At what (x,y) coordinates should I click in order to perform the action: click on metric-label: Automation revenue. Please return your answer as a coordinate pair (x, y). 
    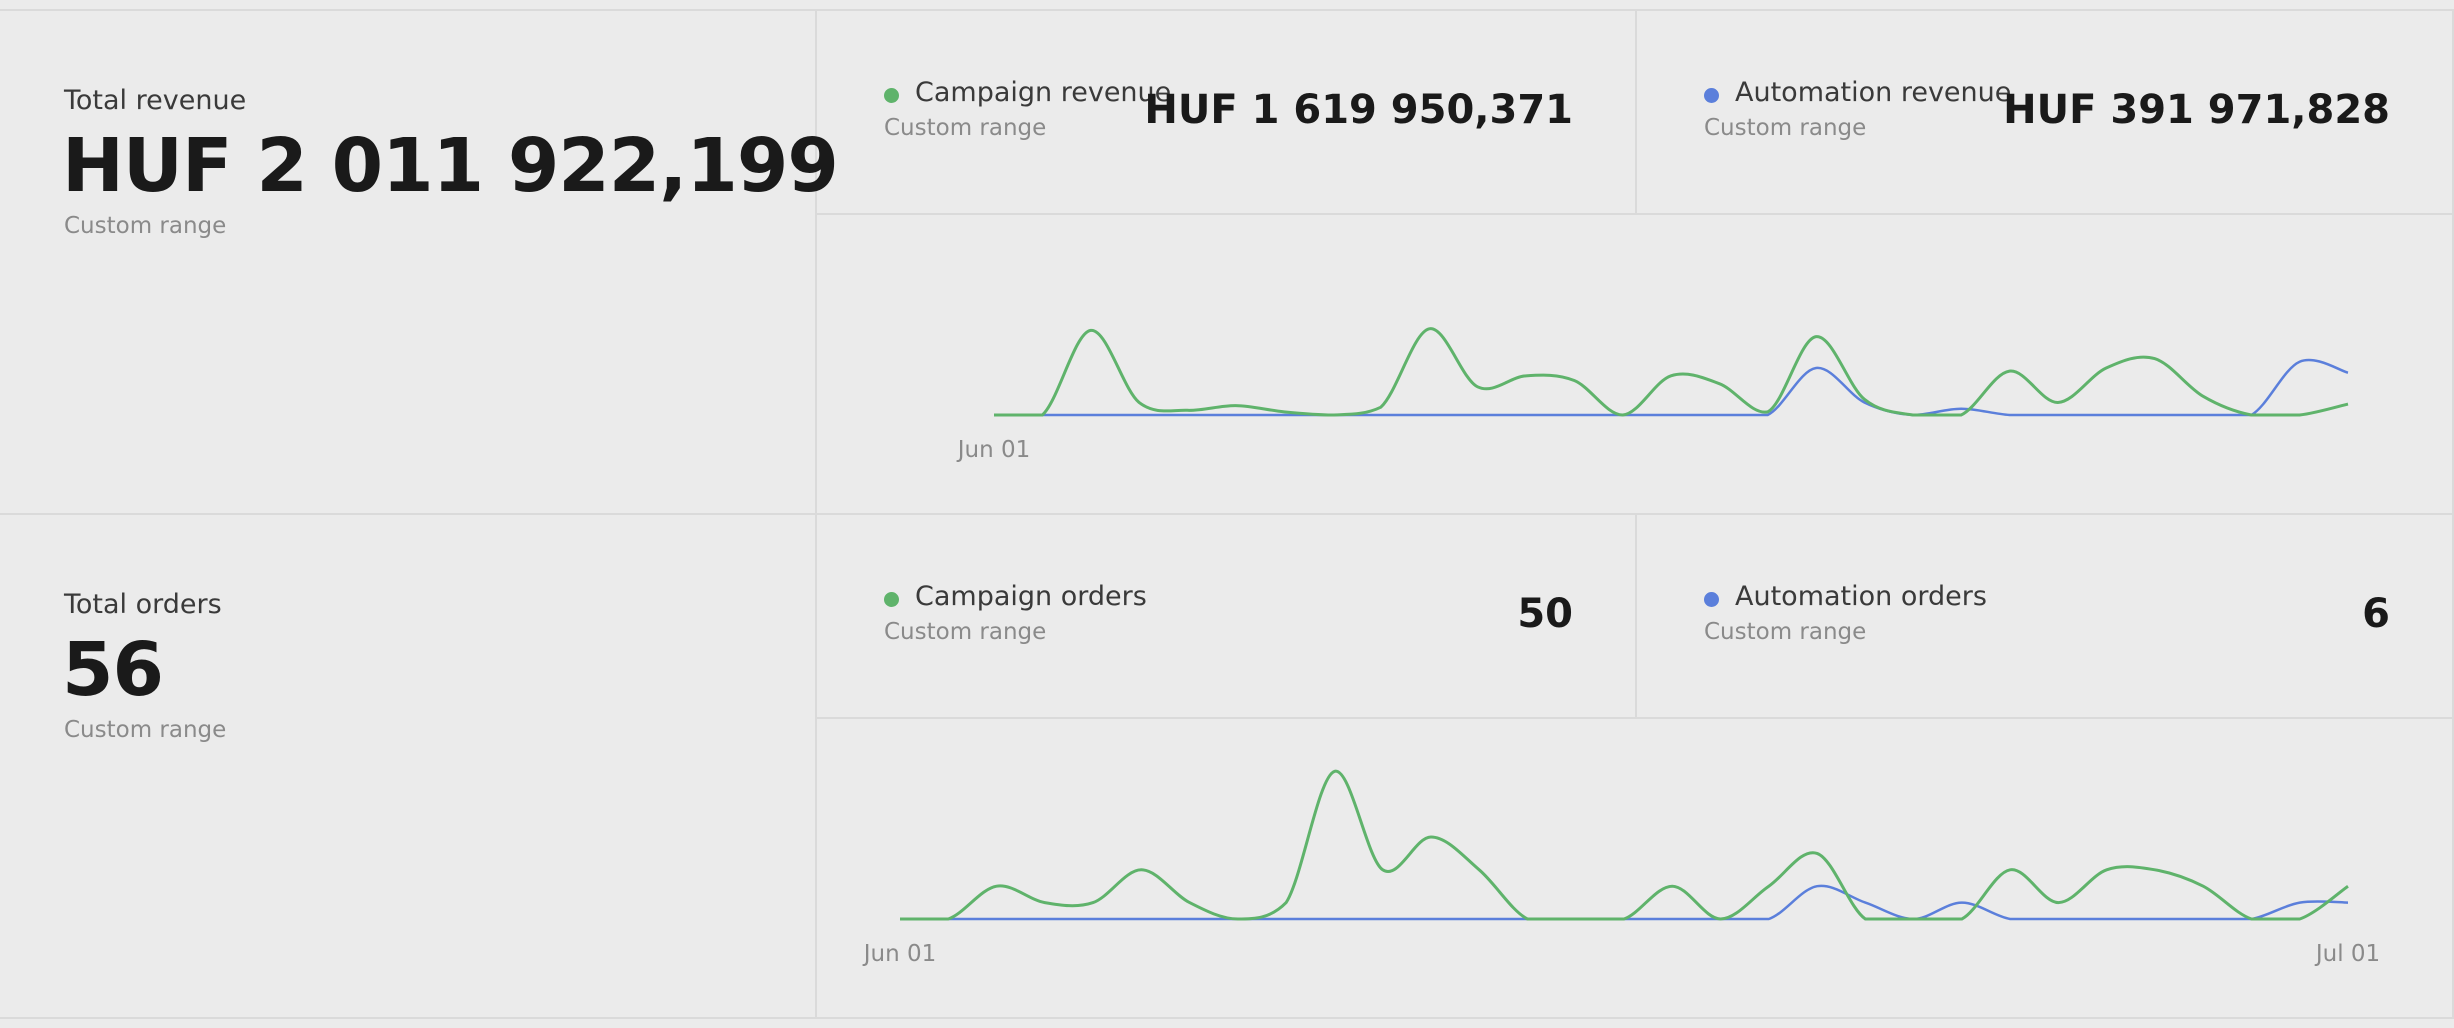
    Looking at the image, I should click on (1873, 92).